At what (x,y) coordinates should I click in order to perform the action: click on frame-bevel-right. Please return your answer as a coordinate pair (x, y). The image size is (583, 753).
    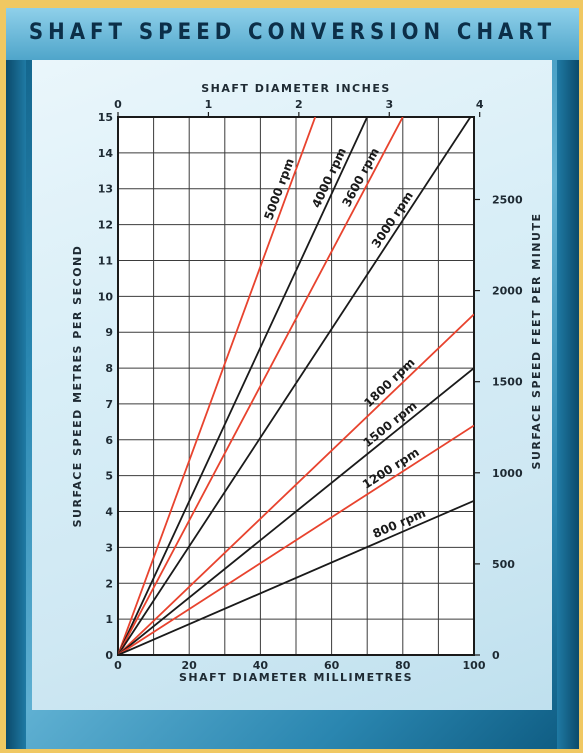
    Looking at the image, I should click on (568, 404).